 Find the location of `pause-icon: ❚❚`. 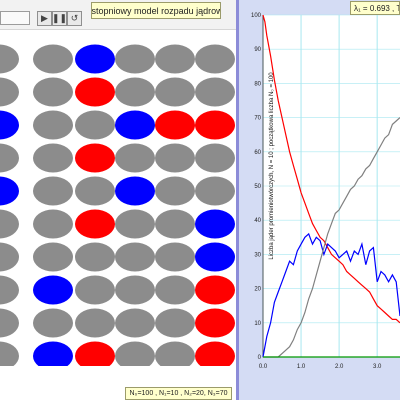

pause-icon: ❚❚ is located at coordinates (59, 18).